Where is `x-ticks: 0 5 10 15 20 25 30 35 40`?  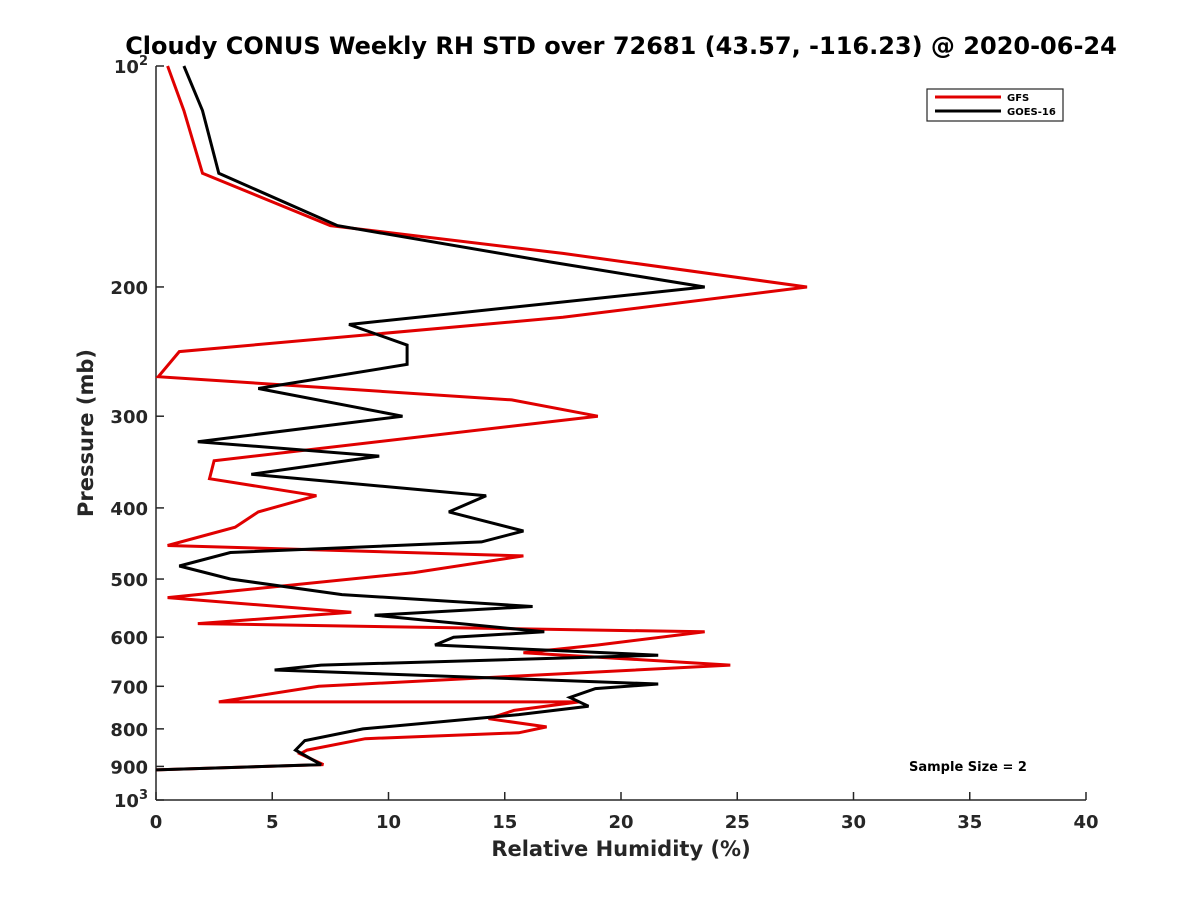
x-ticks: 0 5 10 15 20 25 30 35 40 is located at coordinates (624, 812).